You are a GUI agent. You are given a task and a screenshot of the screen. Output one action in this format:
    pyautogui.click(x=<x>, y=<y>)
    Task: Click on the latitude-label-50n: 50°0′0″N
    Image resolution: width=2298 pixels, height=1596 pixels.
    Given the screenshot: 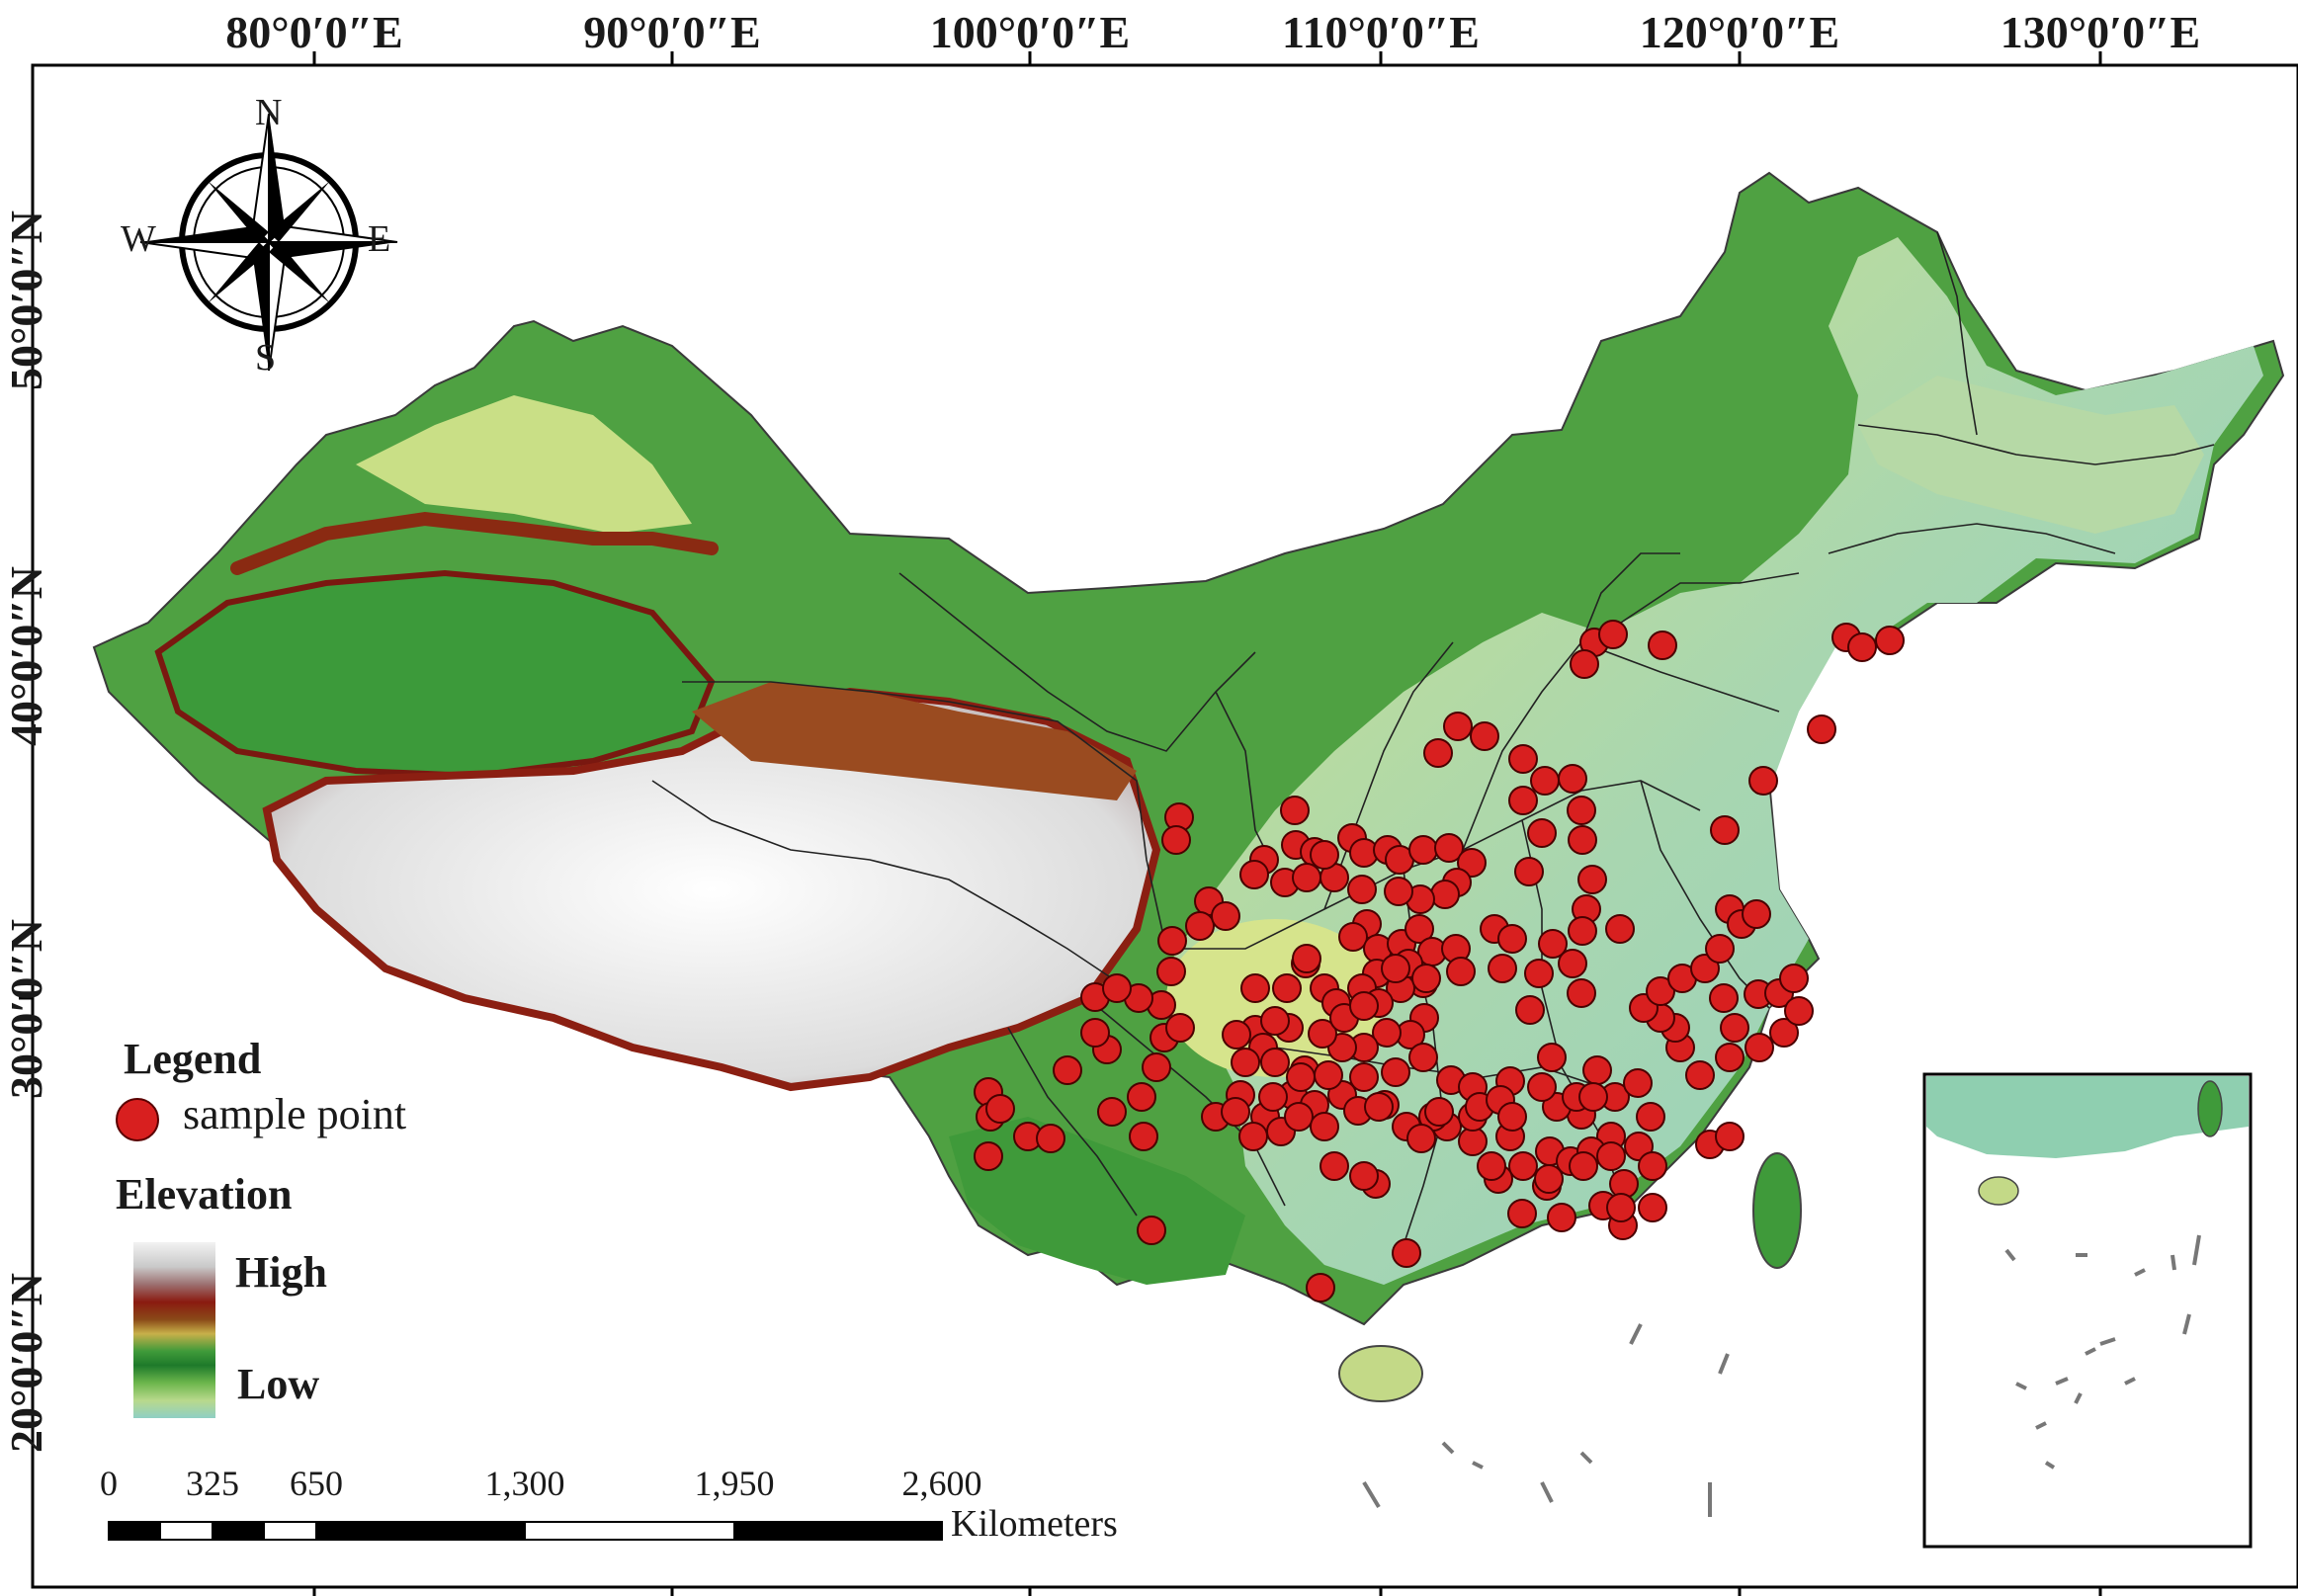 What is the action you would take?
    pyautogui.click(x=26, y=300)
    